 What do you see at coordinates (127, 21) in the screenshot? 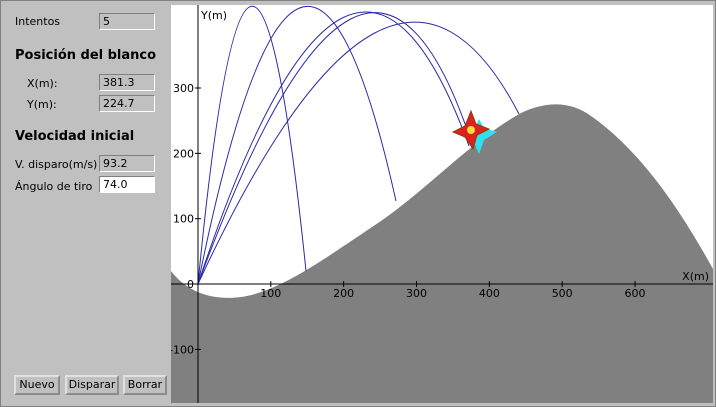
I see `attempts-field: 5` at bounding box center [127, 21].